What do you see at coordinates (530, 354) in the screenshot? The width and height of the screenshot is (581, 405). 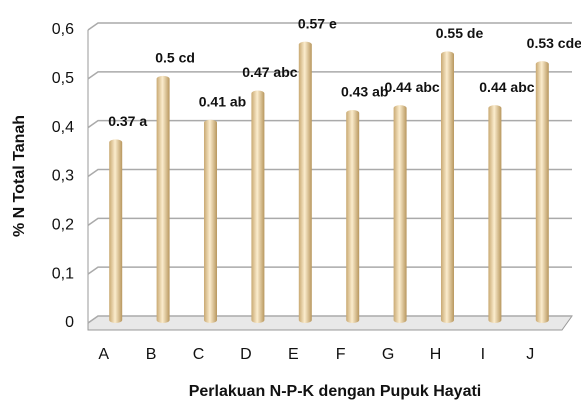 I see `x-tick-label: J` at bounding box center [530, 354].